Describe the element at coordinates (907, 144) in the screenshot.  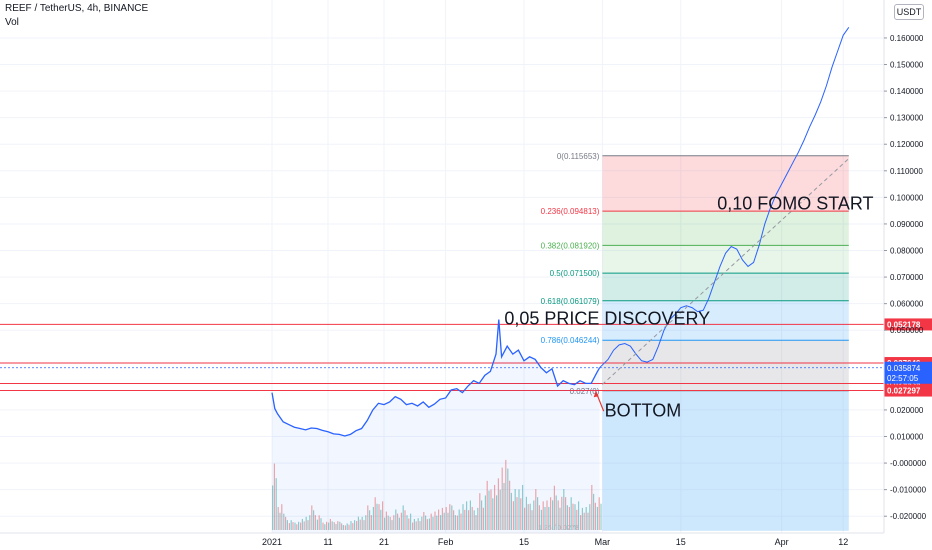
I see `y-tick-label: 0.120000` at that location.